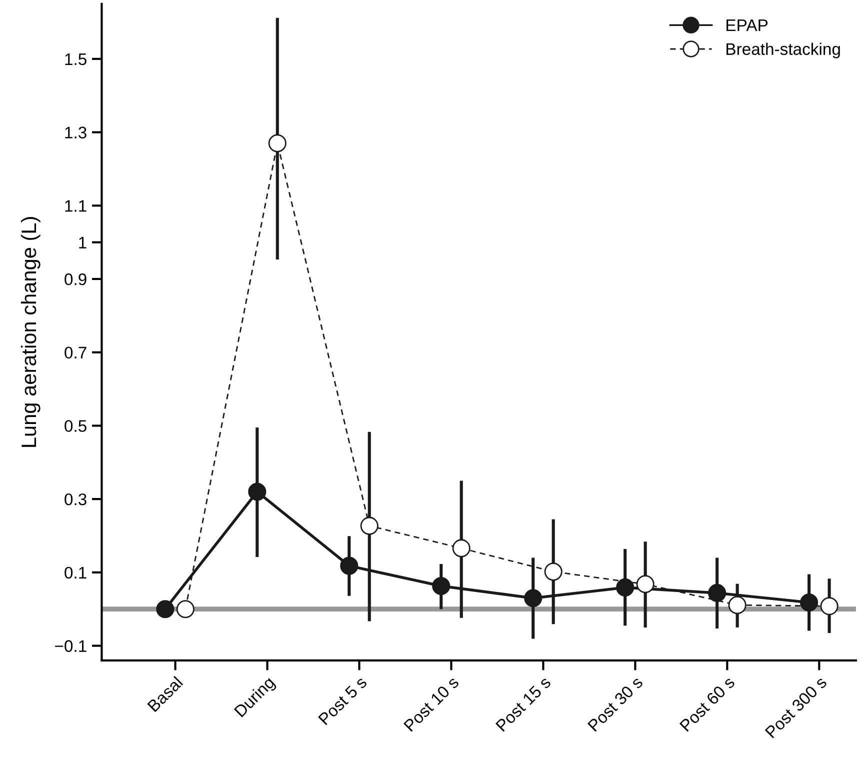  I want to click on y-tick-label: 0.7, so click(75, 352).